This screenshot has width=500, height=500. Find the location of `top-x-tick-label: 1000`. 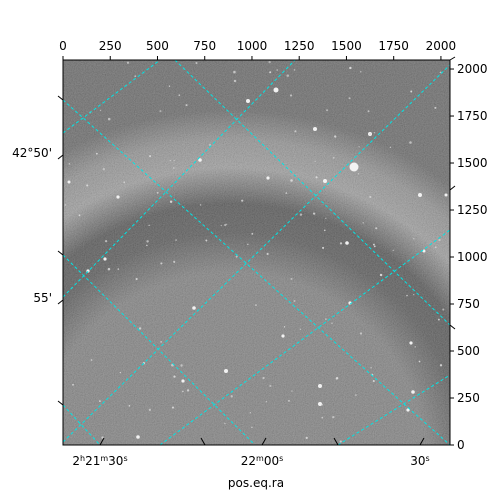

top-x-tick-label: 1000 is located at coordinates (252, 46).